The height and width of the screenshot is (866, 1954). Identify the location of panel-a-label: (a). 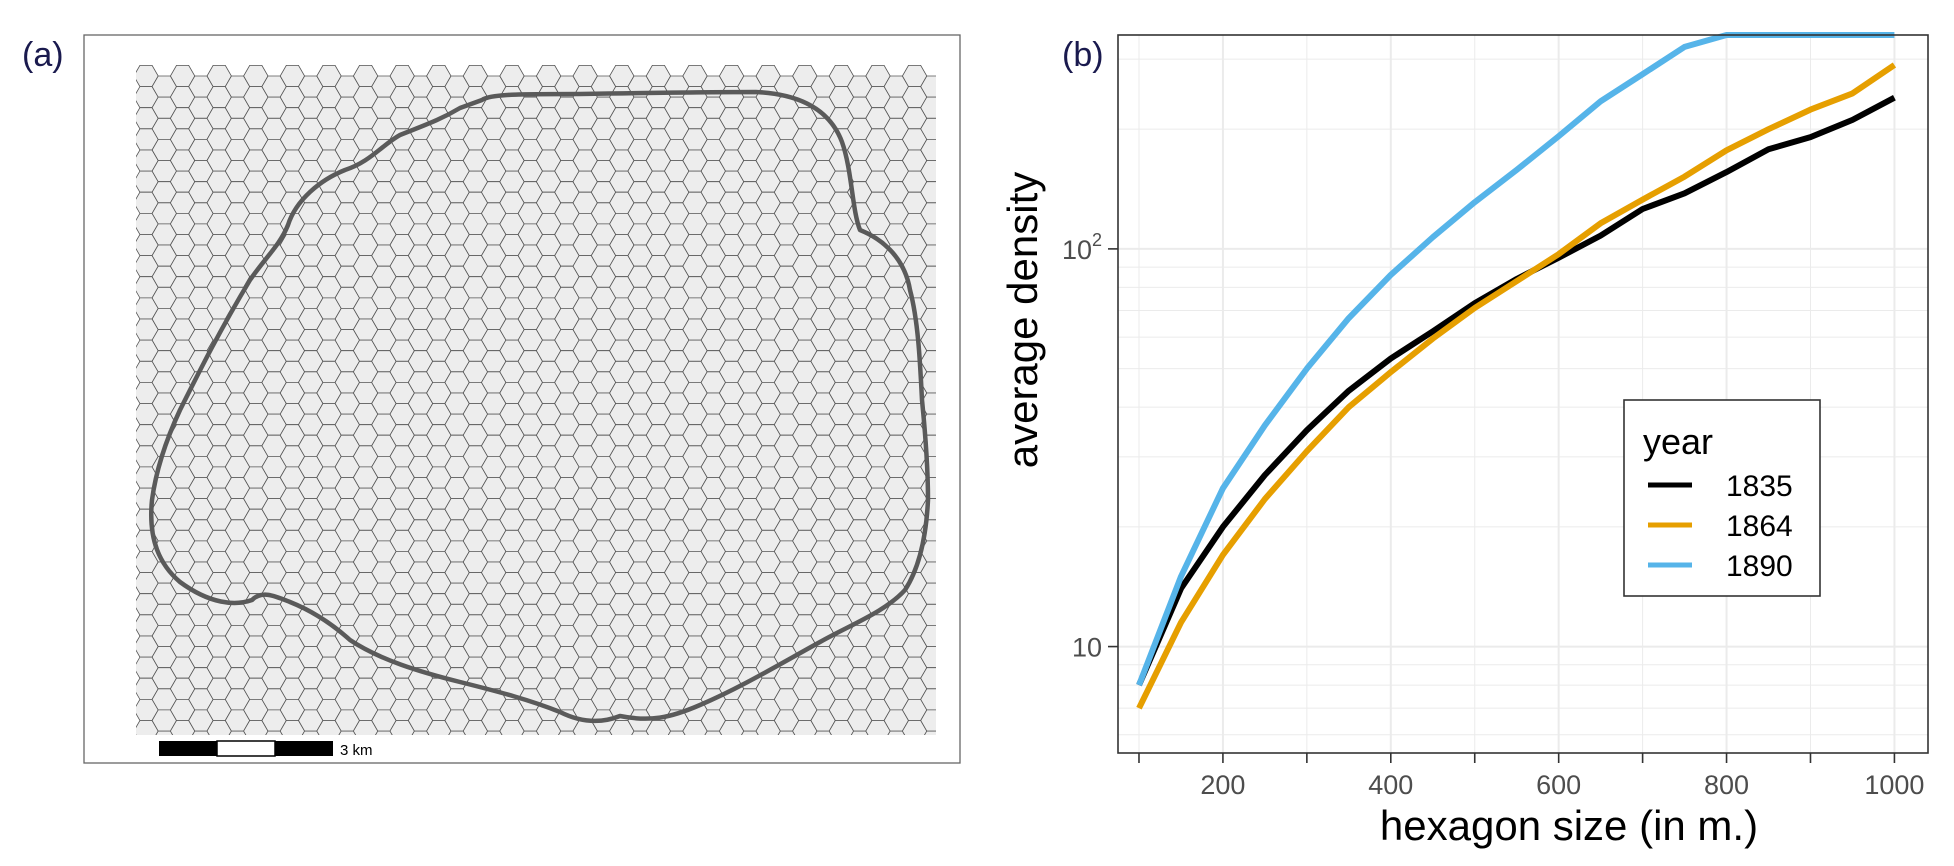
(43, 55).